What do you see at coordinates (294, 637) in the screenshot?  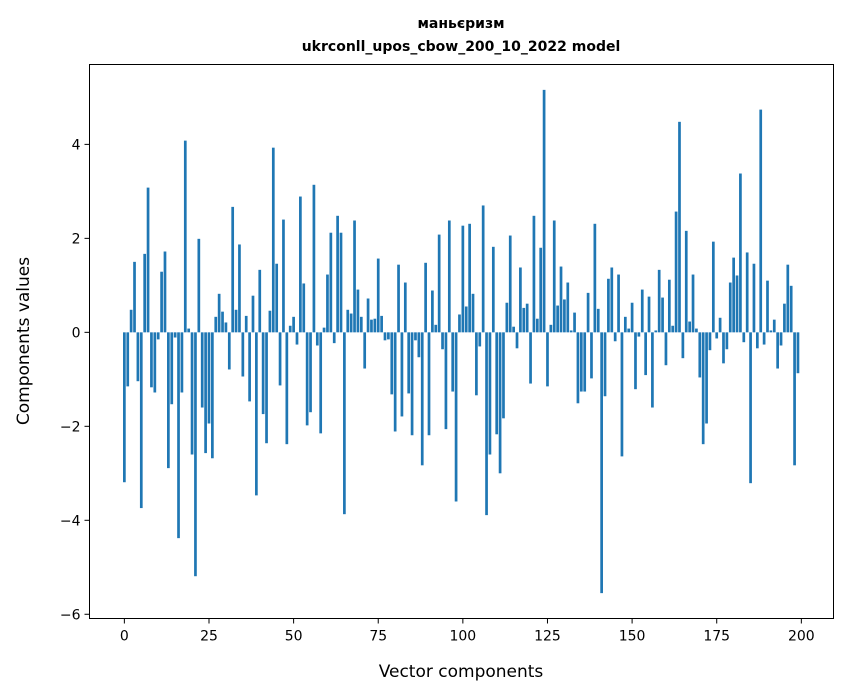 I see `x-tick-label: 50` at bounding box center [294, 637].